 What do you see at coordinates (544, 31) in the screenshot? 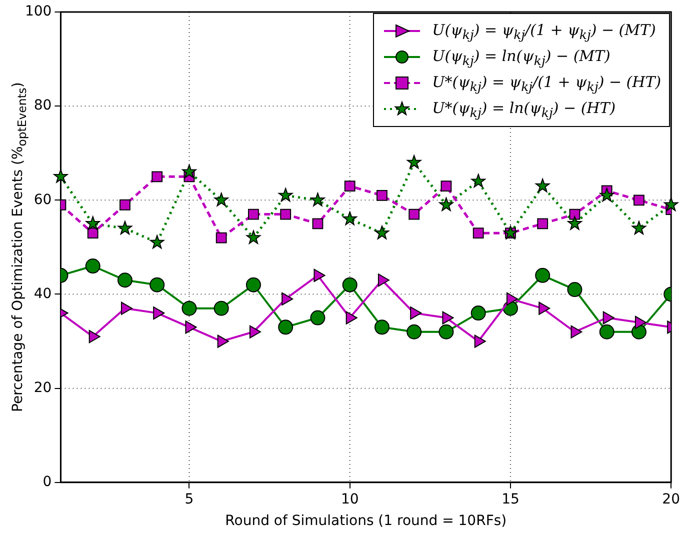
I see `legend-label: U(ψ$_{kj}$) = ψ$_{kj}$/(1 + ψ$_{kj}$) − (MT)` at bounding box center [544, 31].